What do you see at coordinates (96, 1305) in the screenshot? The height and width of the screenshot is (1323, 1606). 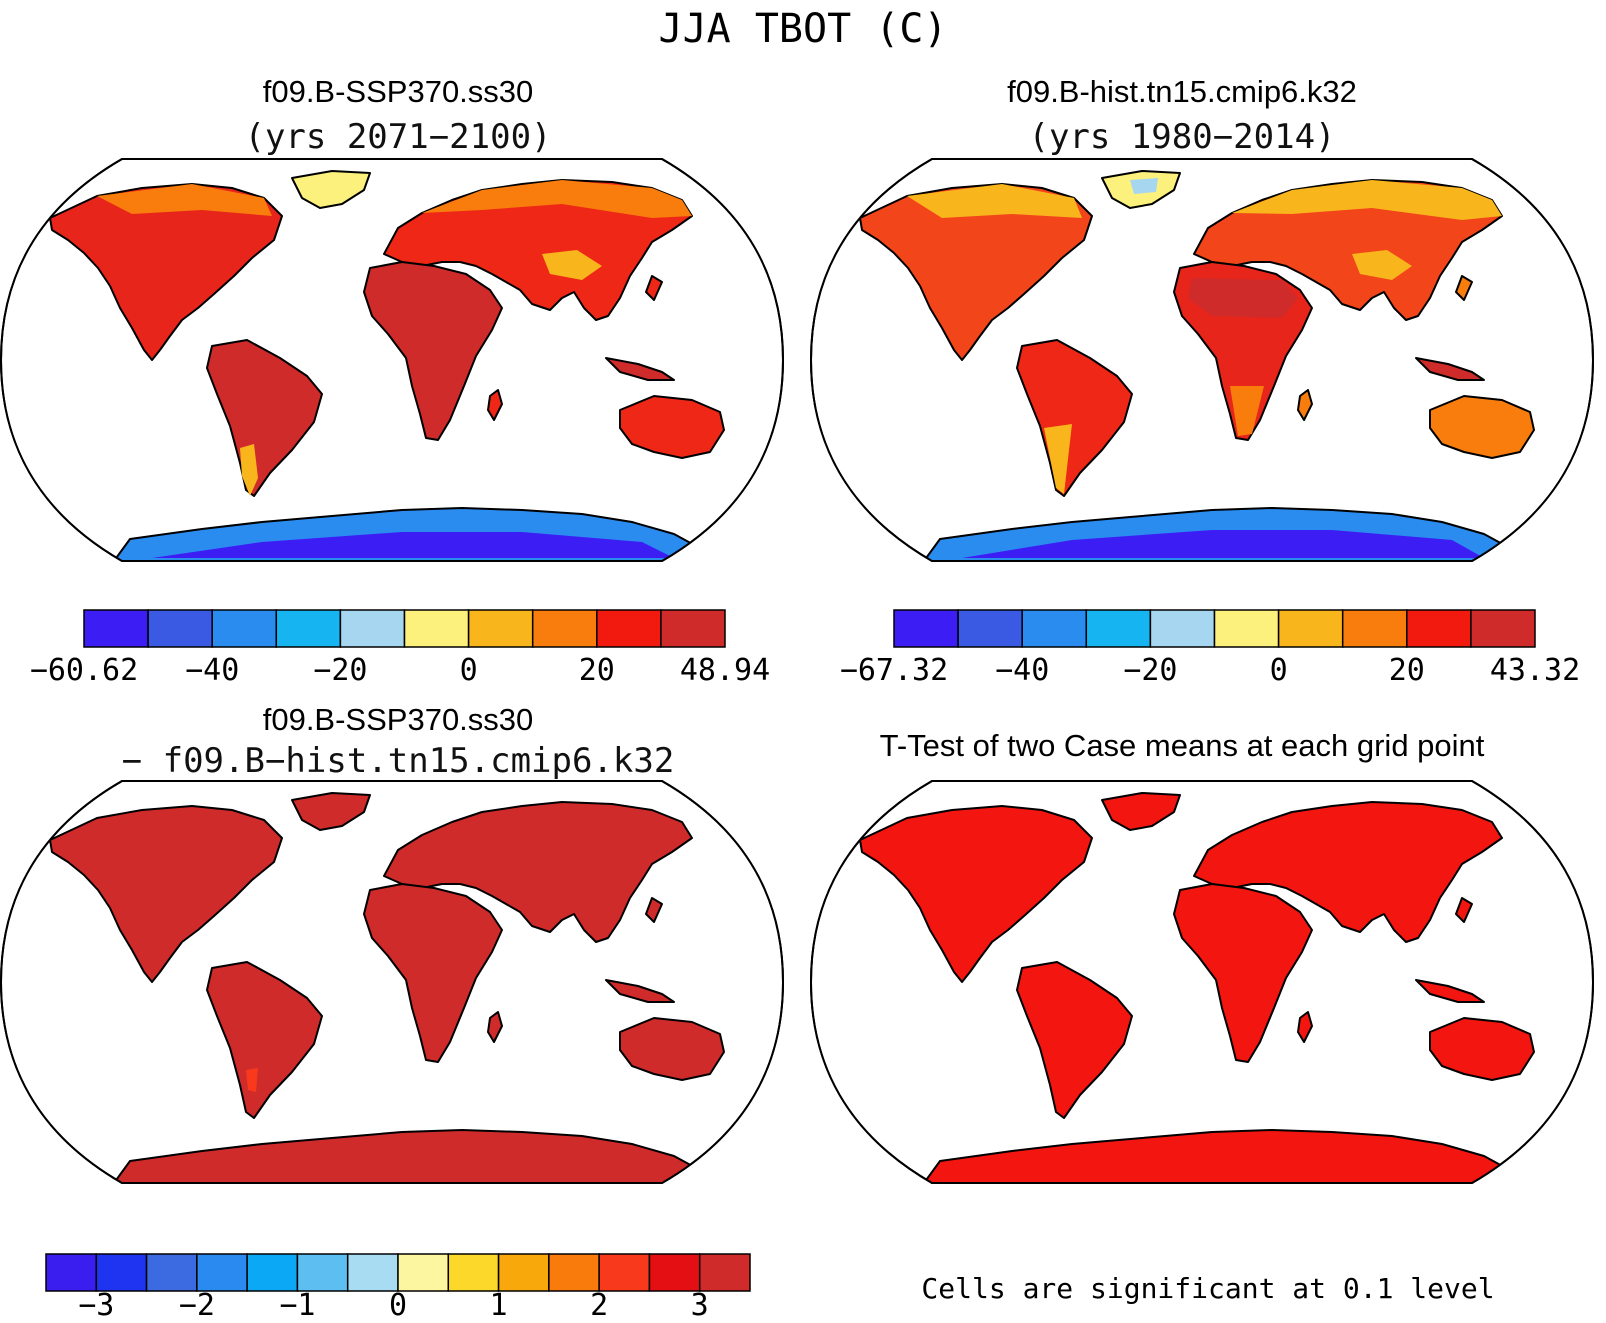 I see `colorbar-tick-label: −3` at bounding box center [96, 1305].